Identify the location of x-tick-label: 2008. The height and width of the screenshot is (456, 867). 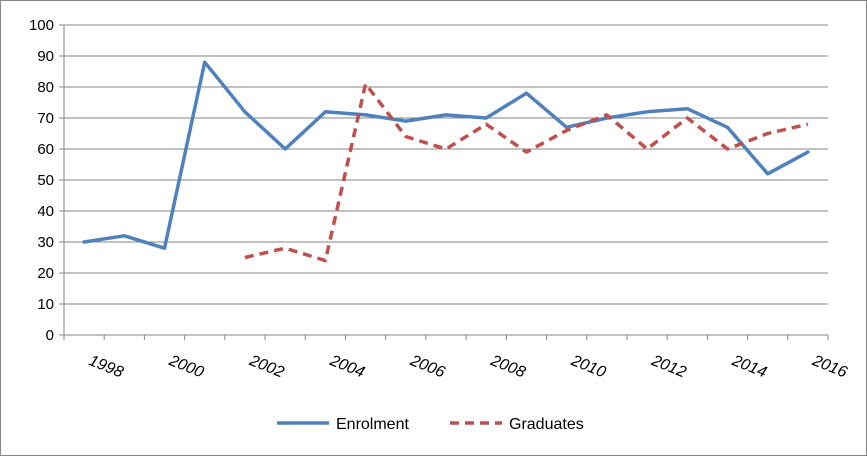
(507, 367).